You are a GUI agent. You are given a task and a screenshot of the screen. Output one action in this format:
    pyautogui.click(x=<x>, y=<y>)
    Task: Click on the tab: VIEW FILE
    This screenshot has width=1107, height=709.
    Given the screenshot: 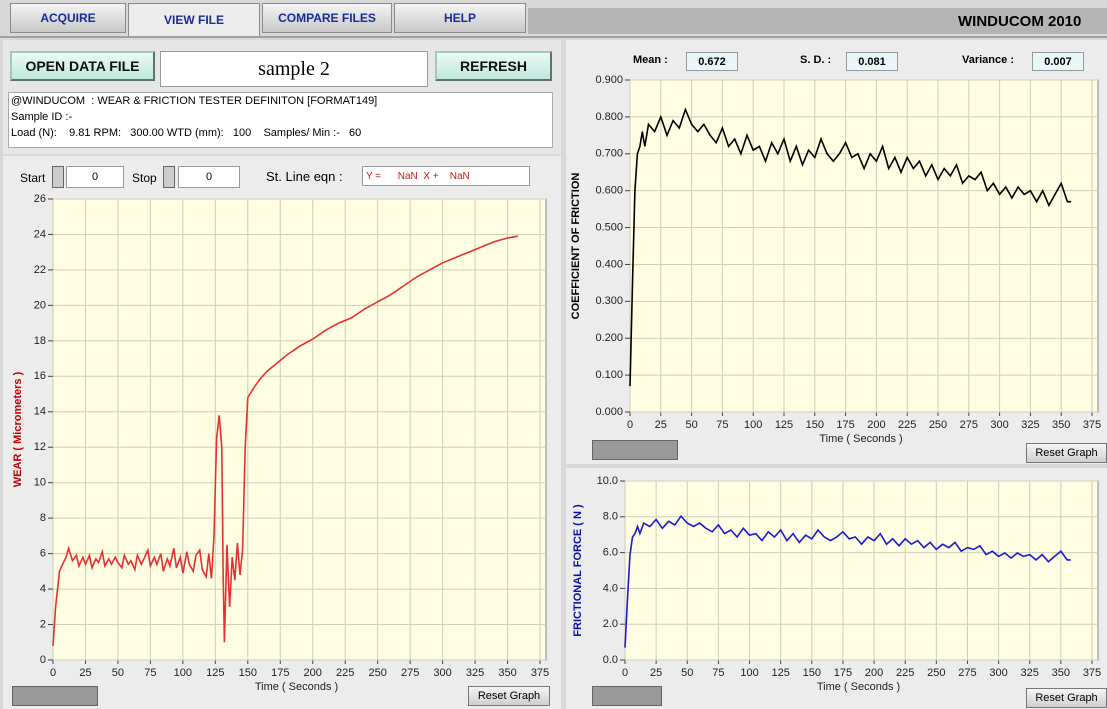 What is the action you would take?
    pyautogui.click(x=194, y=19)
    